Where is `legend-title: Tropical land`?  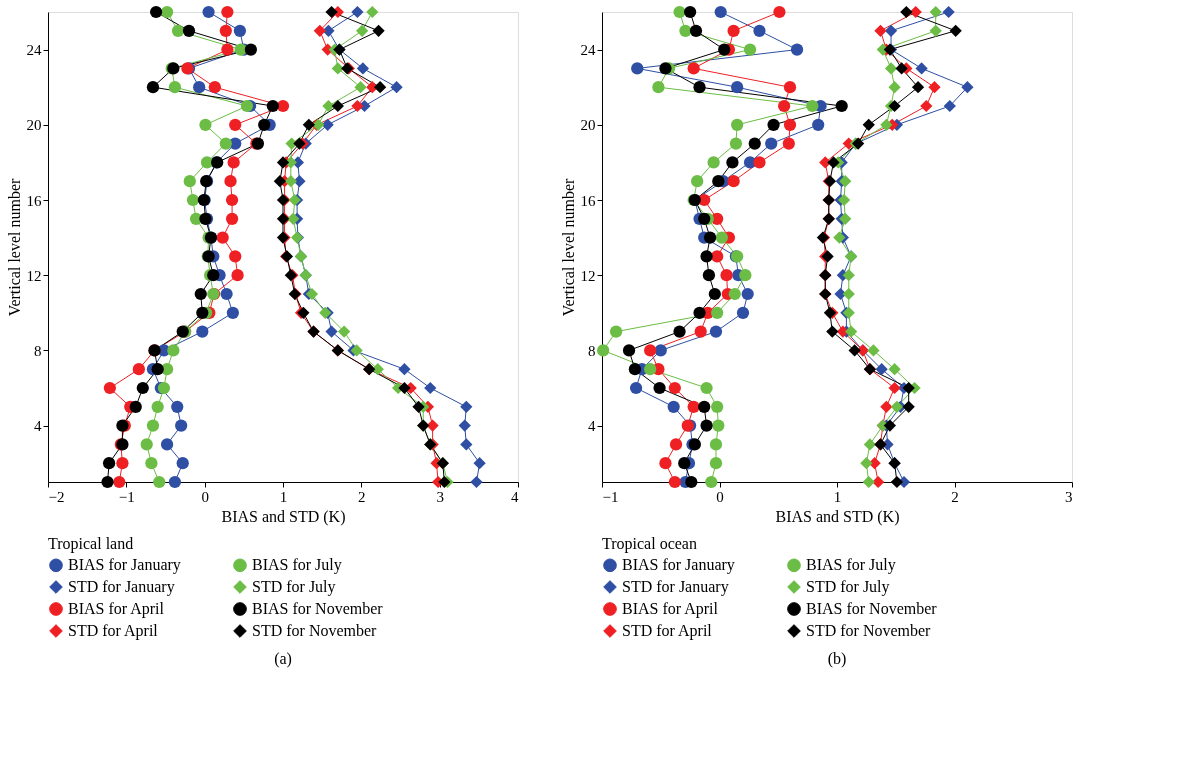 legend-title: Tropical land is located at coordinates (91, 544).